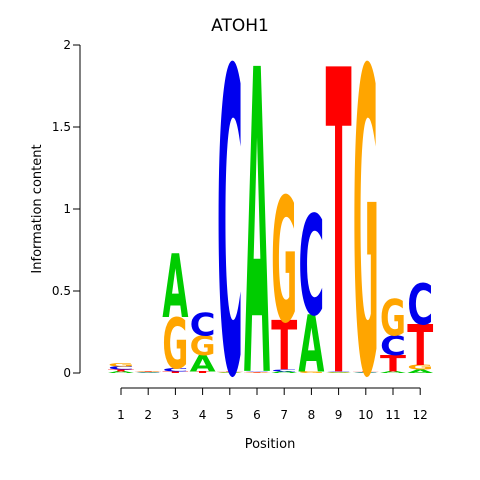  I want to click on y-tick-label: 0, so click(67, 373).